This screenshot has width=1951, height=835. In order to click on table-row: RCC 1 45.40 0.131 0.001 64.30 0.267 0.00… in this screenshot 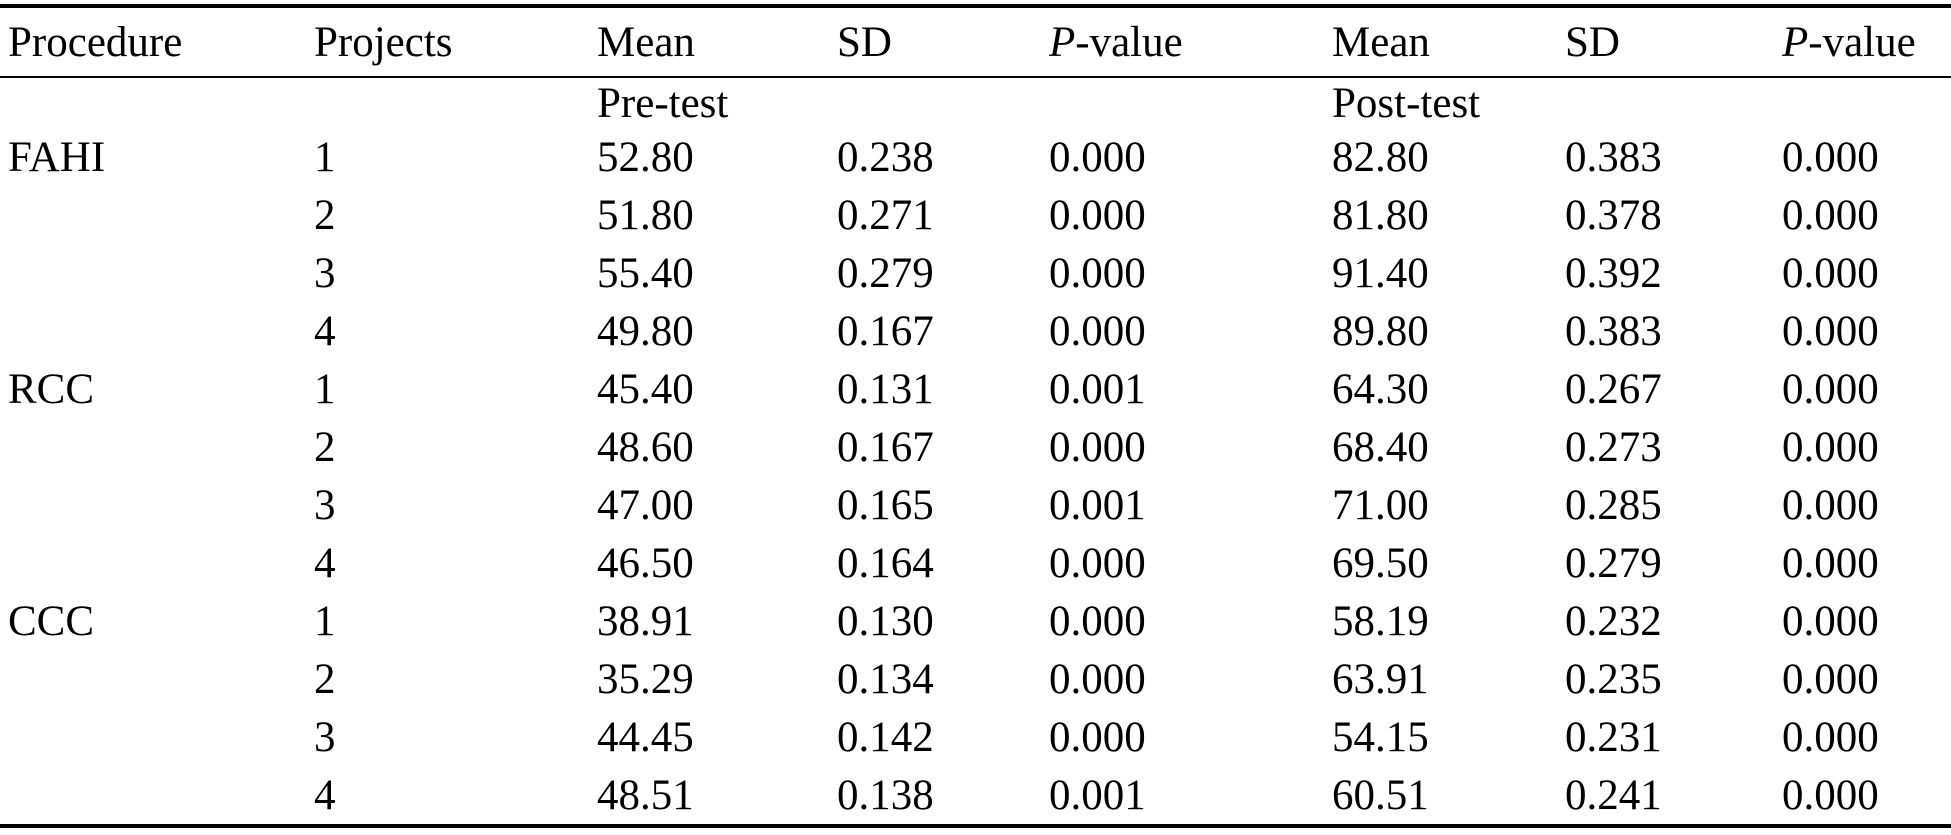, I will do `click(975, 389)`.